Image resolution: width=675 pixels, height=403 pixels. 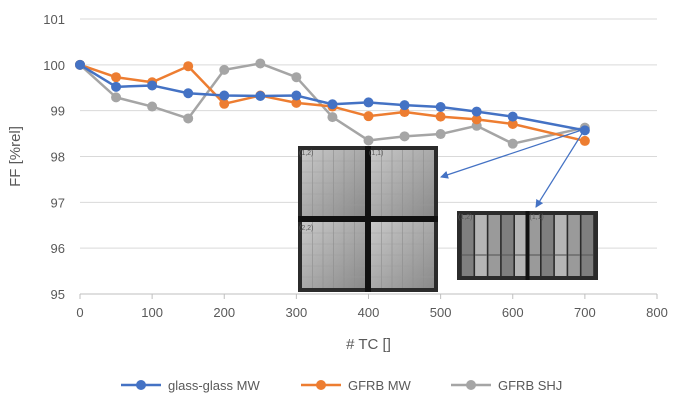 What do you see at coordinates (306, 228) in the screenshot?
I see `inset-label: (2,2)` at bounding box center [306, 228].